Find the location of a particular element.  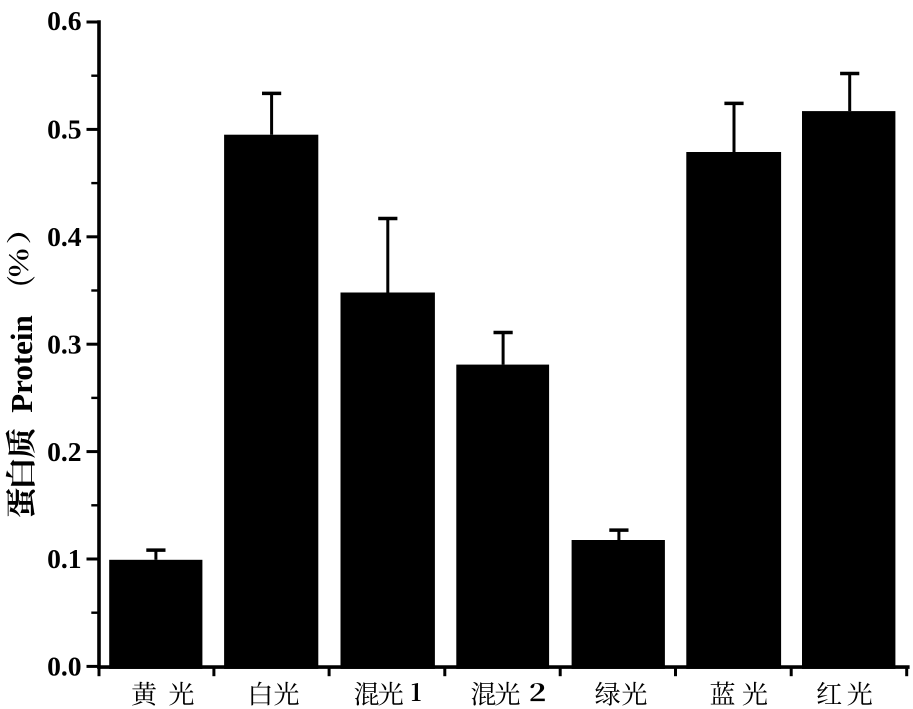

svg-text: Protein is located at coordinates (21, 364).